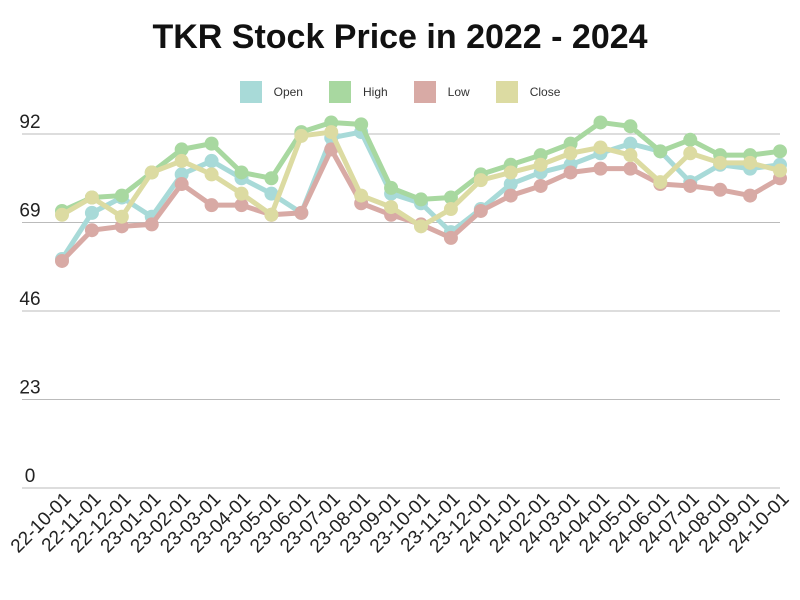  Describe the element at coordinates (545, 92) in the screenshot. I see `legend-label: Close` at that location.